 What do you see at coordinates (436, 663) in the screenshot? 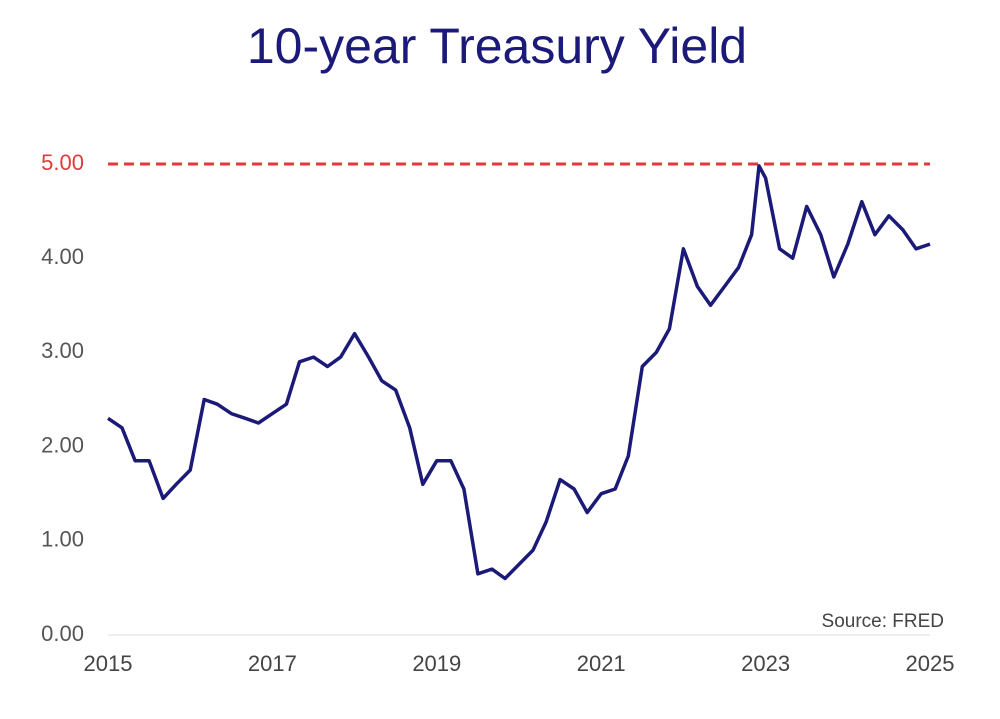
I see `x-tick-label: 2019` at bounding box center [436, 663].